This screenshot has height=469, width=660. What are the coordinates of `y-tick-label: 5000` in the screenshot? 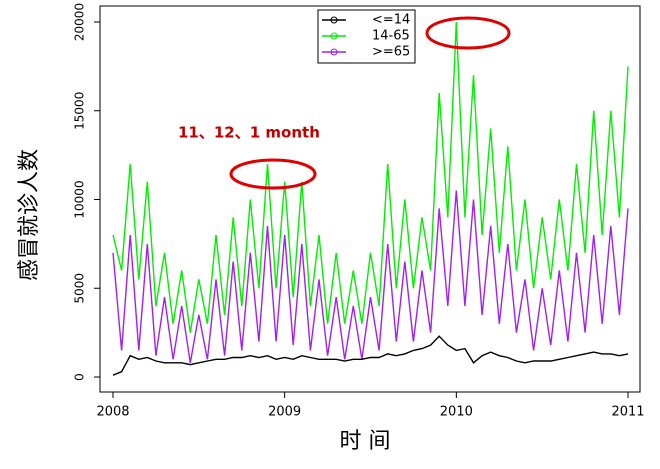 It's located at (80, 288).